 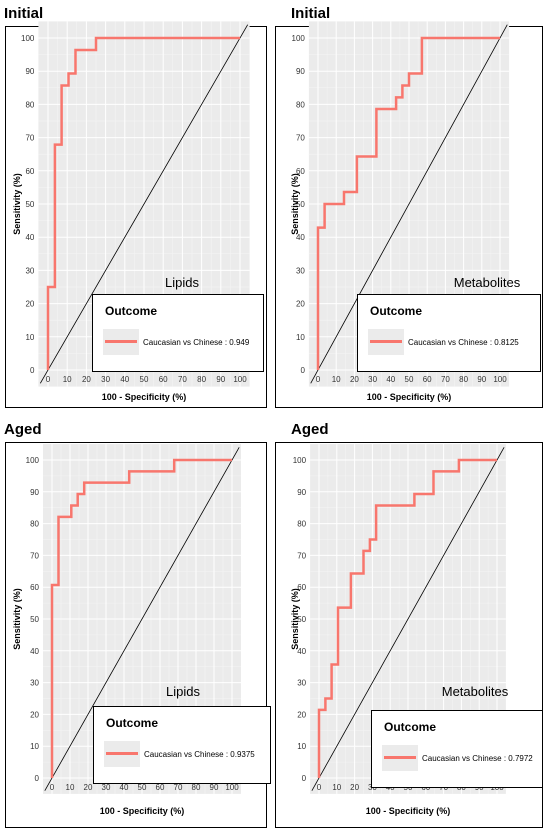 What do you see at coordinates (449, 333) in the screenshot?
I see `legend: Outcome Caucasian vs Chinese : 0.8125` at bounding box center [449, 333].